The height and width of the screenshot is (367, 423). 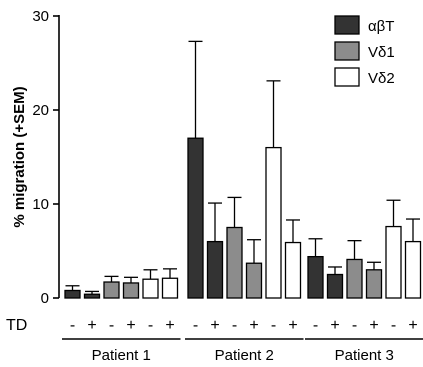 What do you see at coordinates (364, 355) in the screenshot?
I see `group-label-patient-3: Patient 3` at bounding box center [364, 355].